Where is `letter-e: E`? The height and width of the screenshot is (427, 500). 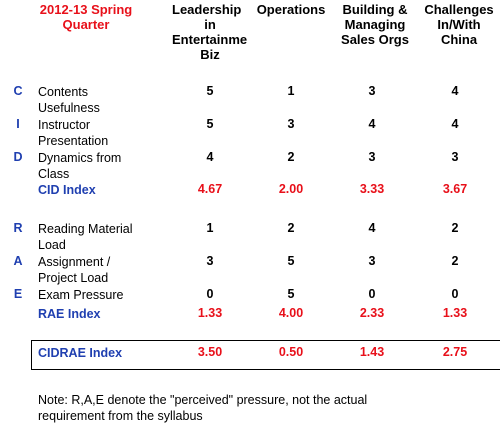 letter-e: E is located at coordinates (18, 294).